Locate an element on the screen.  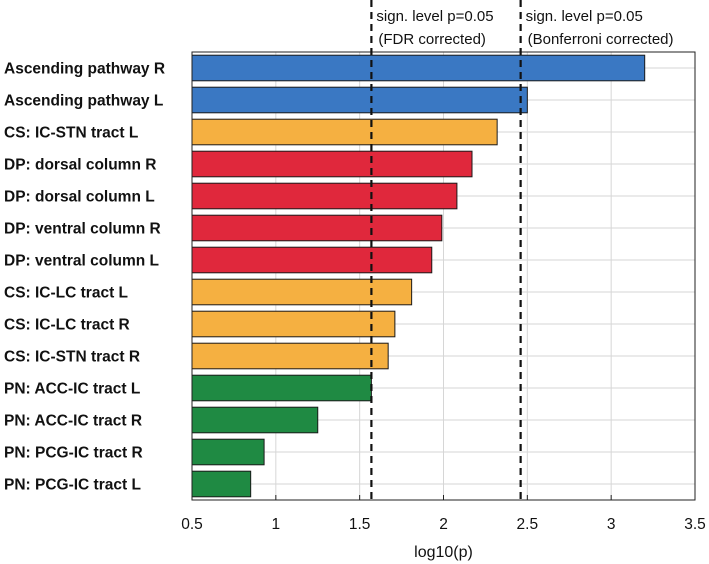
category-label: DP: dorsal column R is located at coordinates (80, 165).